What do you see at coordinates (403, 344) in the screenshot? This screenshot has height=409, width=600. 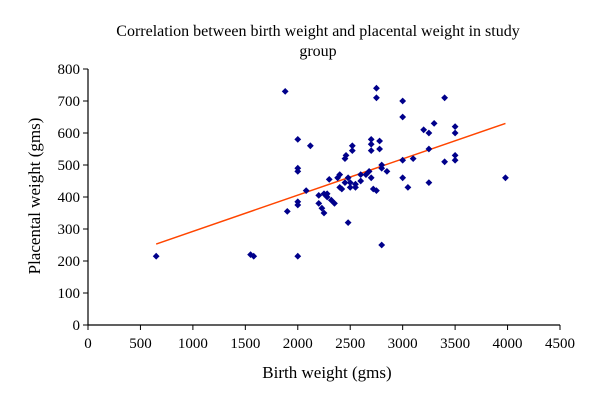 I see `x-tick-label: 3000` at bounding box center [403, 344].